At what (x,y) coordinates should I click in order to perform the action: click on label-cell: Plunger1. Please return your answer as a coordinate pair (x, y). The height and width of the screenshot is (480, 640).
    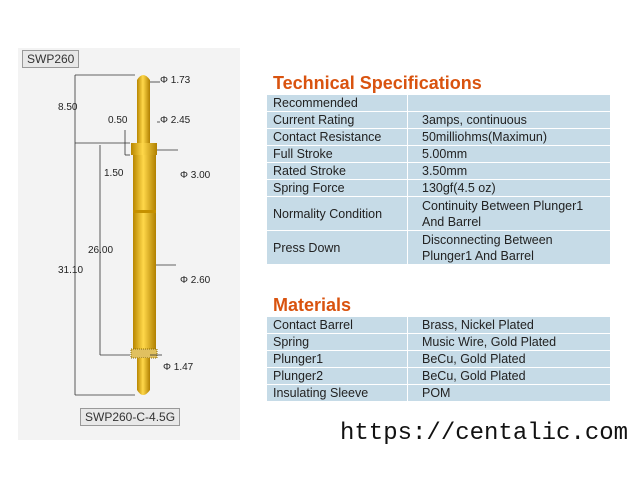
    Looking at the image, I should click on (337, 359).